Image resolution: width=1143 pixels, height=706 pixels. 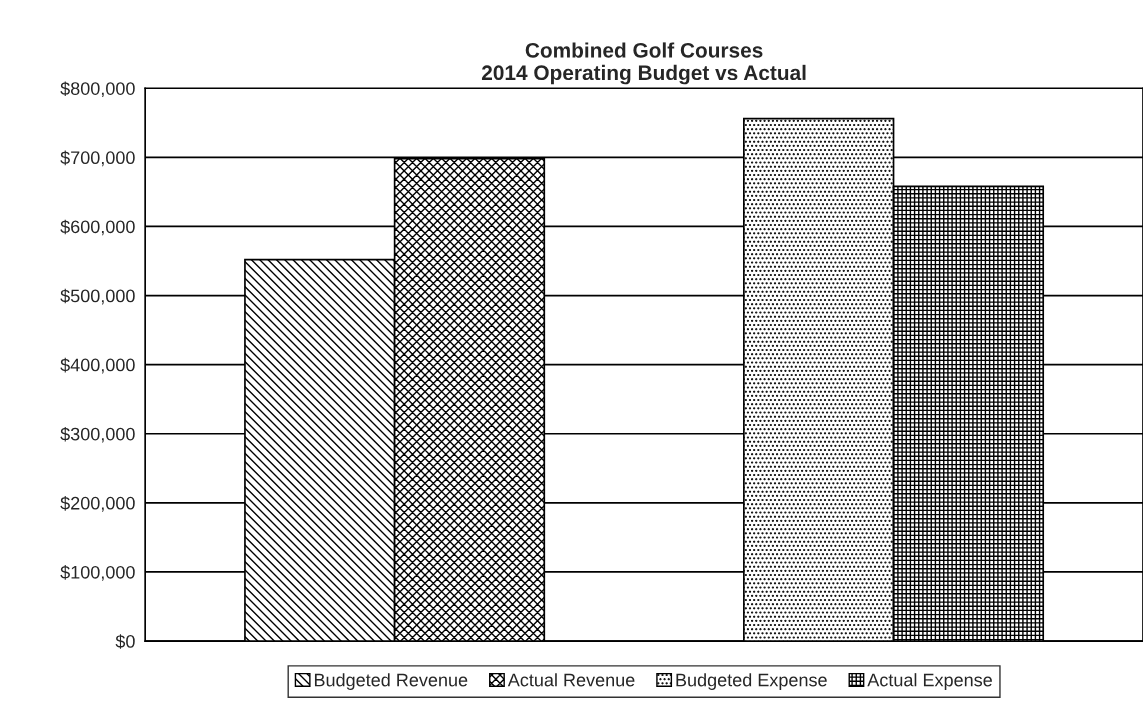 I want to click on y-tick-label: $500,000, so click(x=97, y=296).